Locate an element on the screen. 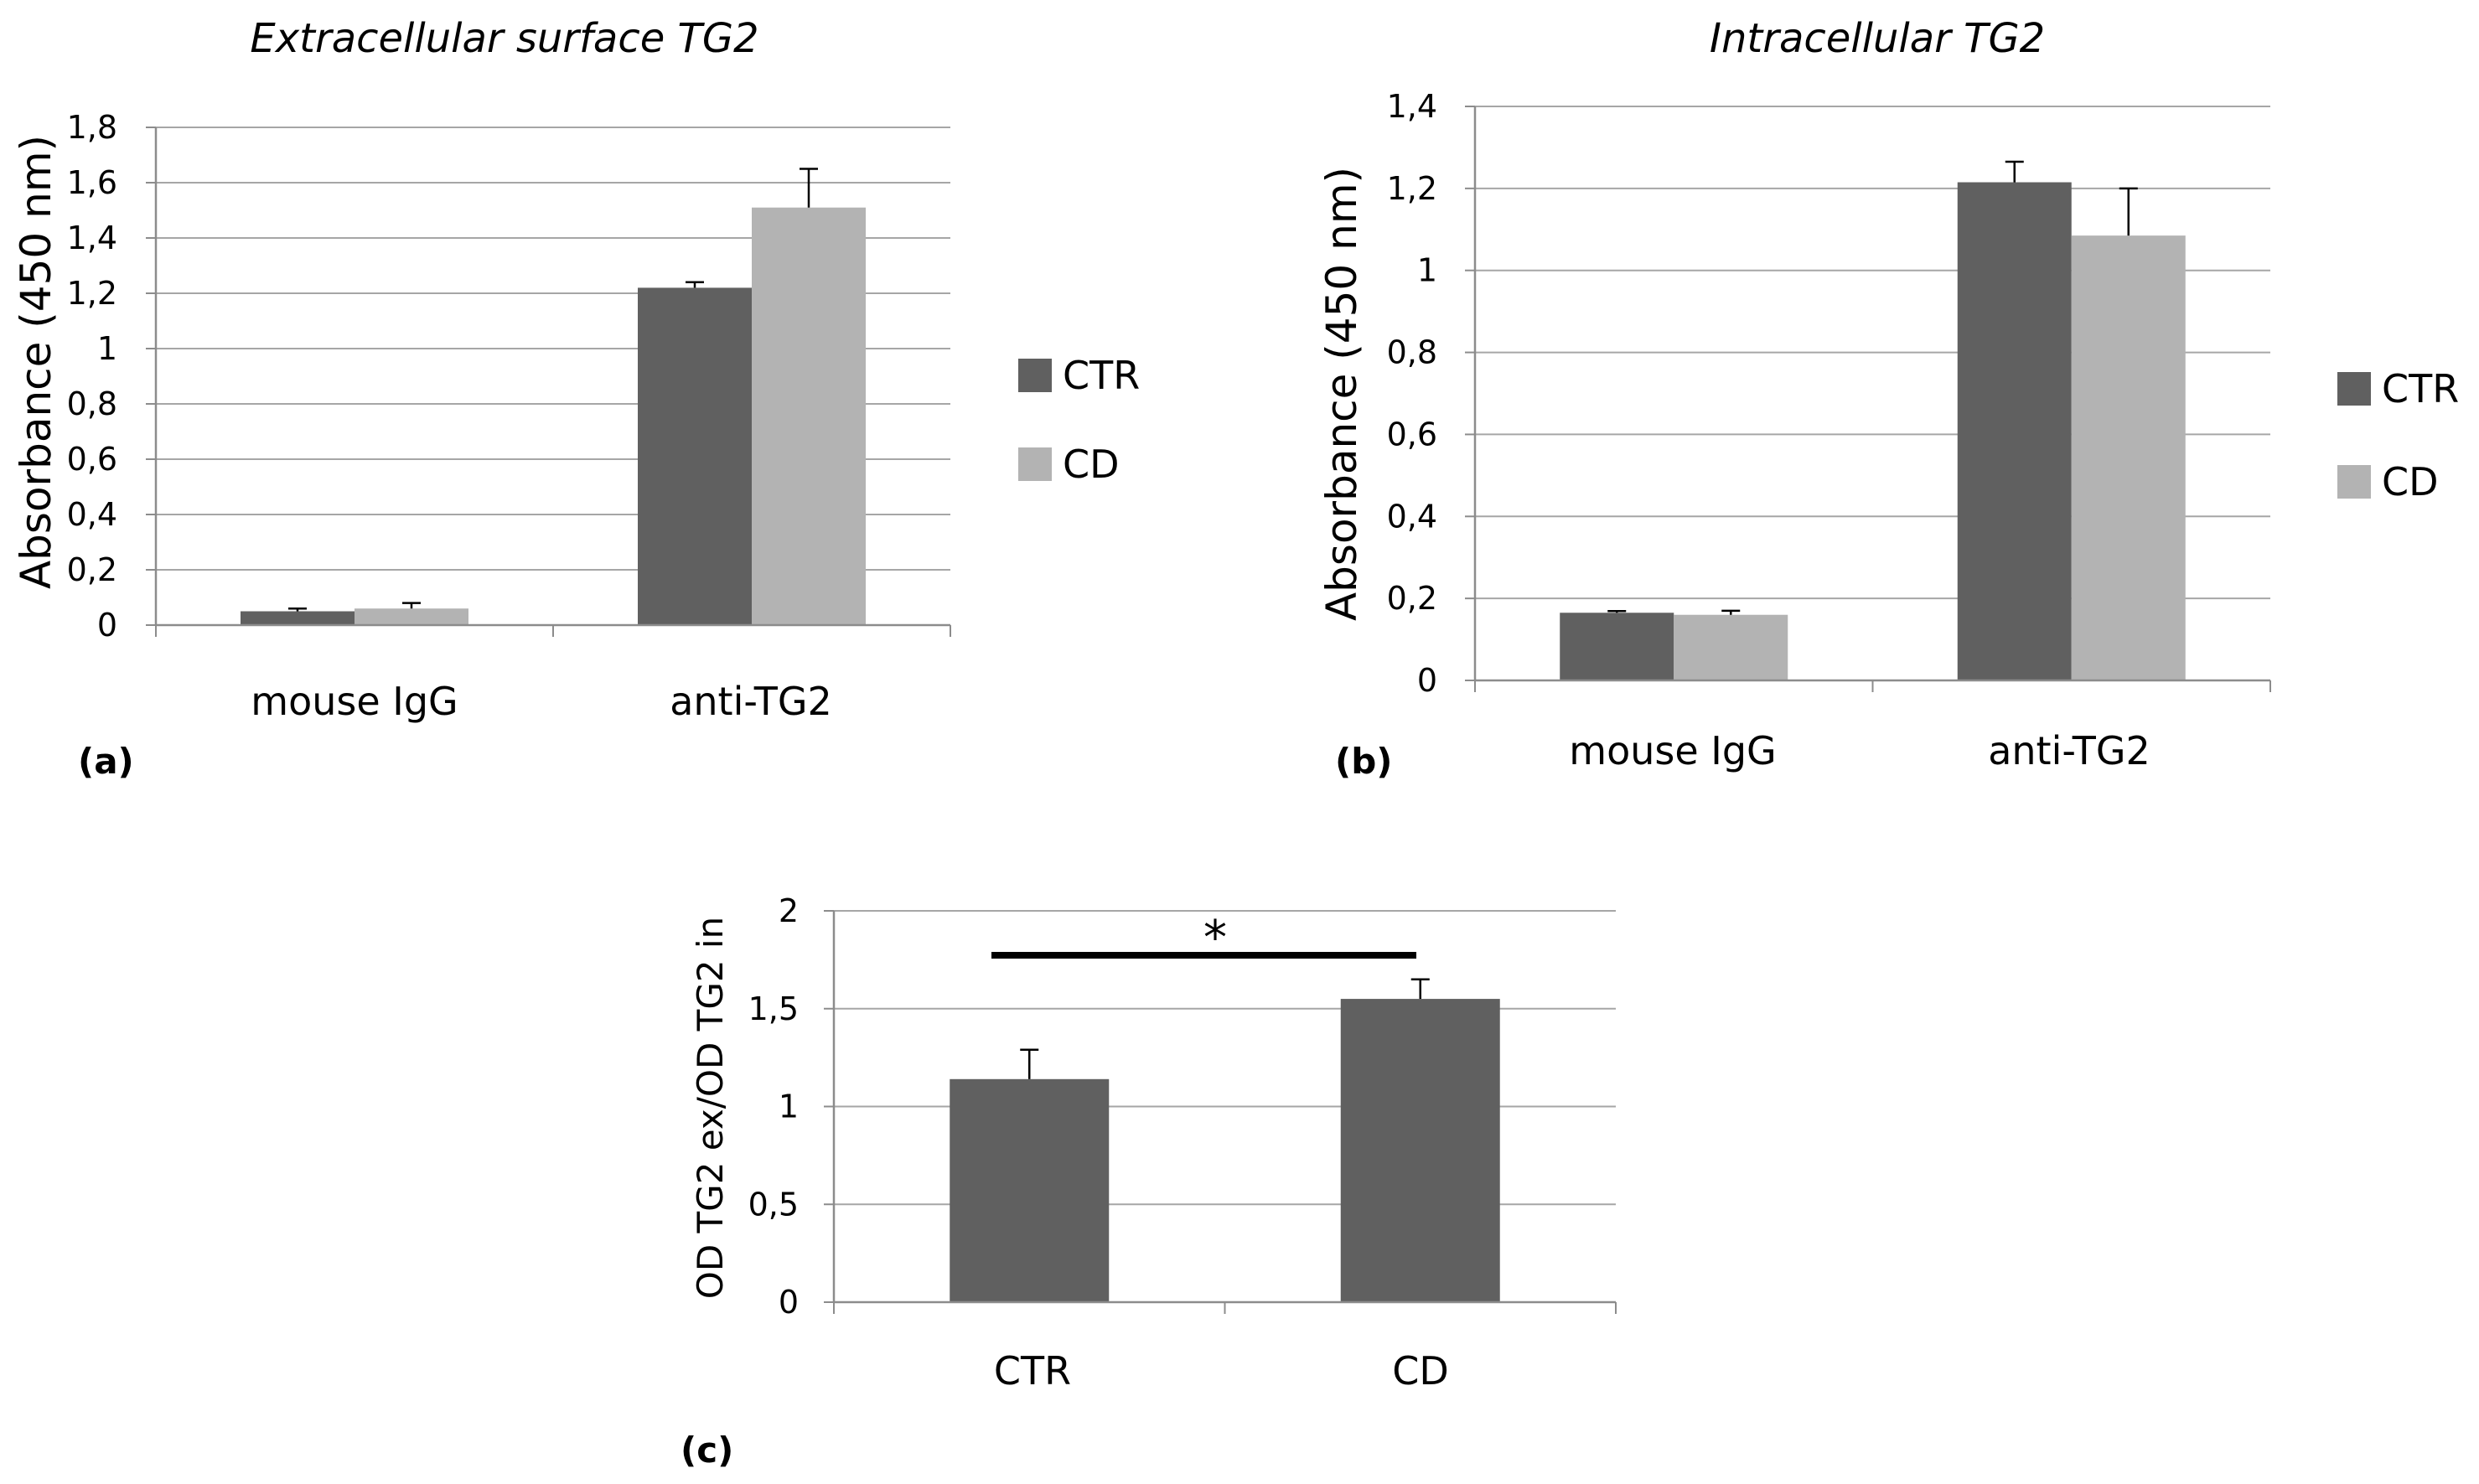 Image resolution: width=2479 pixels, height=1484 pixels. panel-b-panel-label: (b) is located at coordinates (1364, 762).